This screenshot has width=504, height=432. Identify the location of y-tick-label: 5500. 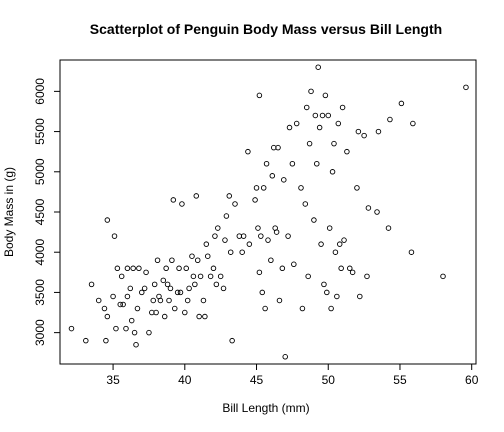
(40, 131).